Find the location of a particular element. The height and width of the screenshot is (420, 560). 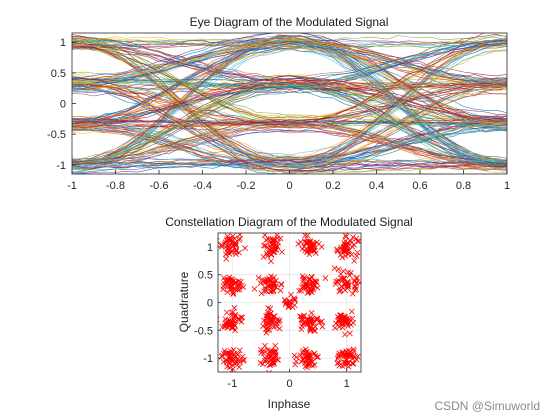

constellation-x-label: Inphase is located at coordinates (289, 404).